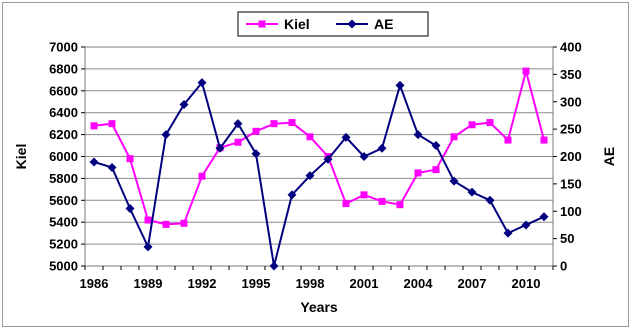 Image resolution: width=633 pixels, height=331 pixels. I want to click on legend: Kiel AE, so click(333, 24).